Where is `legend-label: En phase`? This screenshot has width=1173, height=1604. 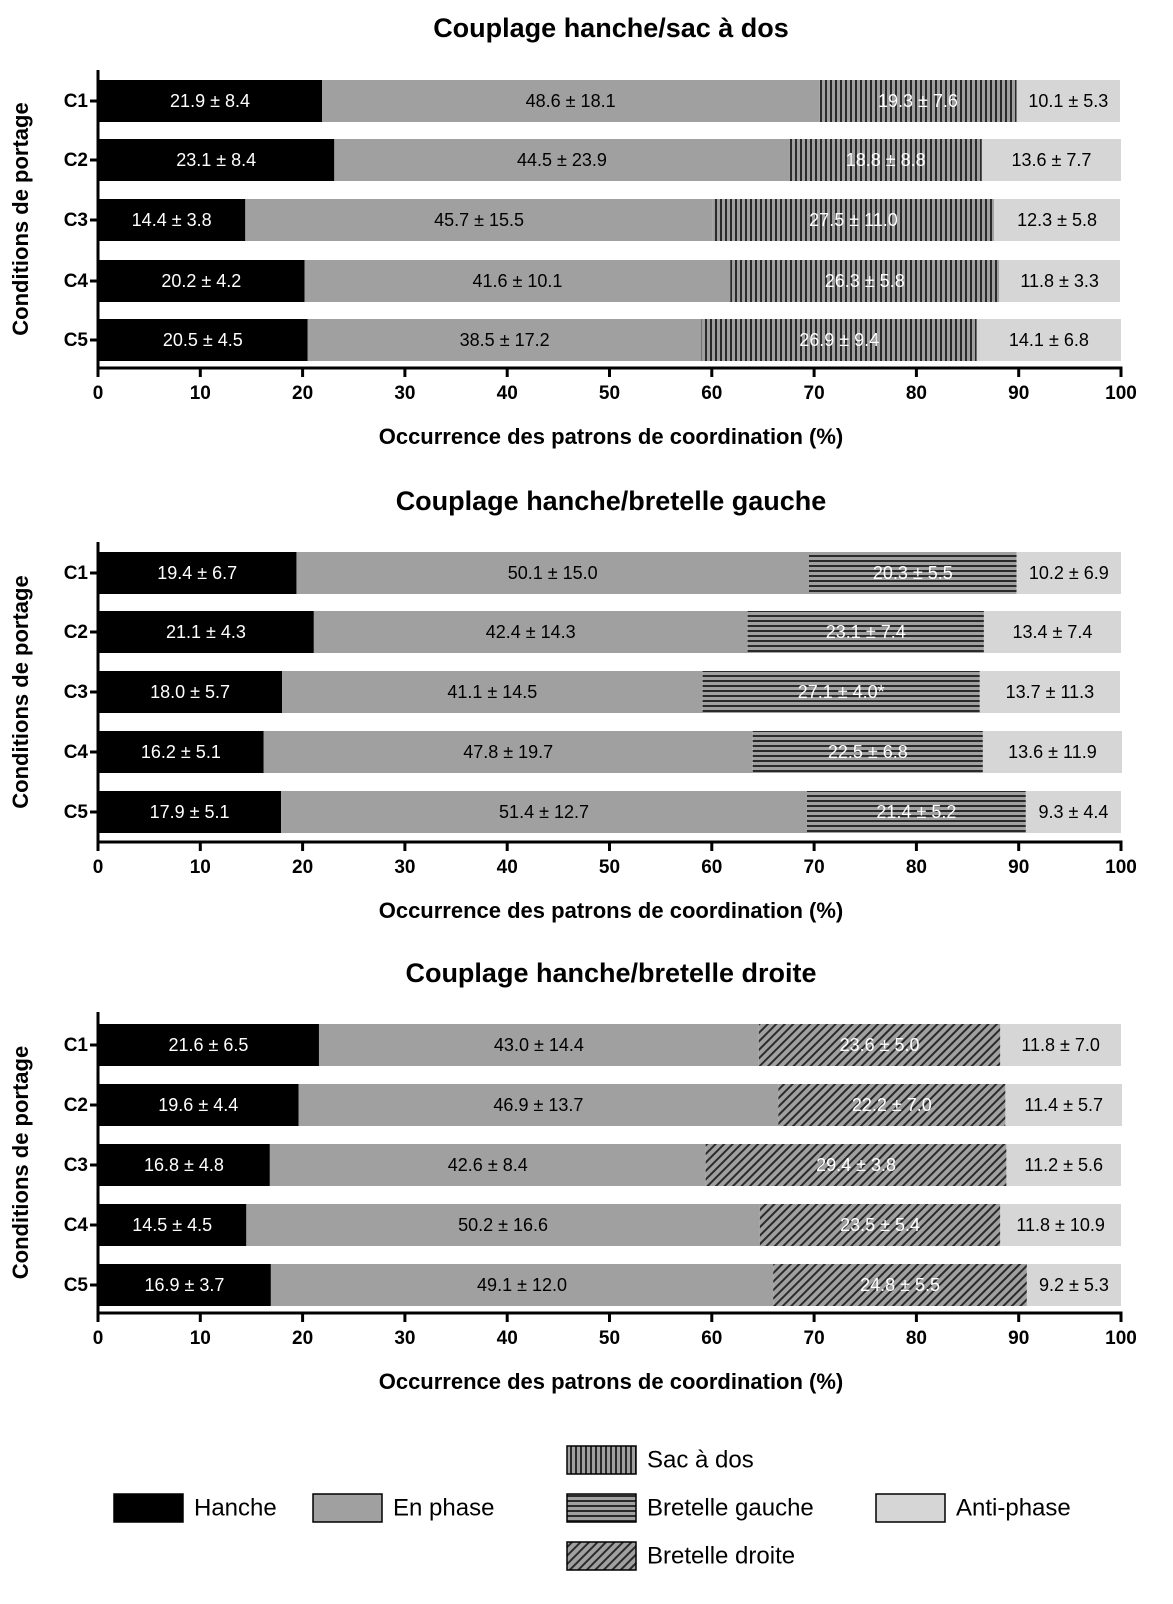 legend-label: En phase is located at coordinates (443, 1507).